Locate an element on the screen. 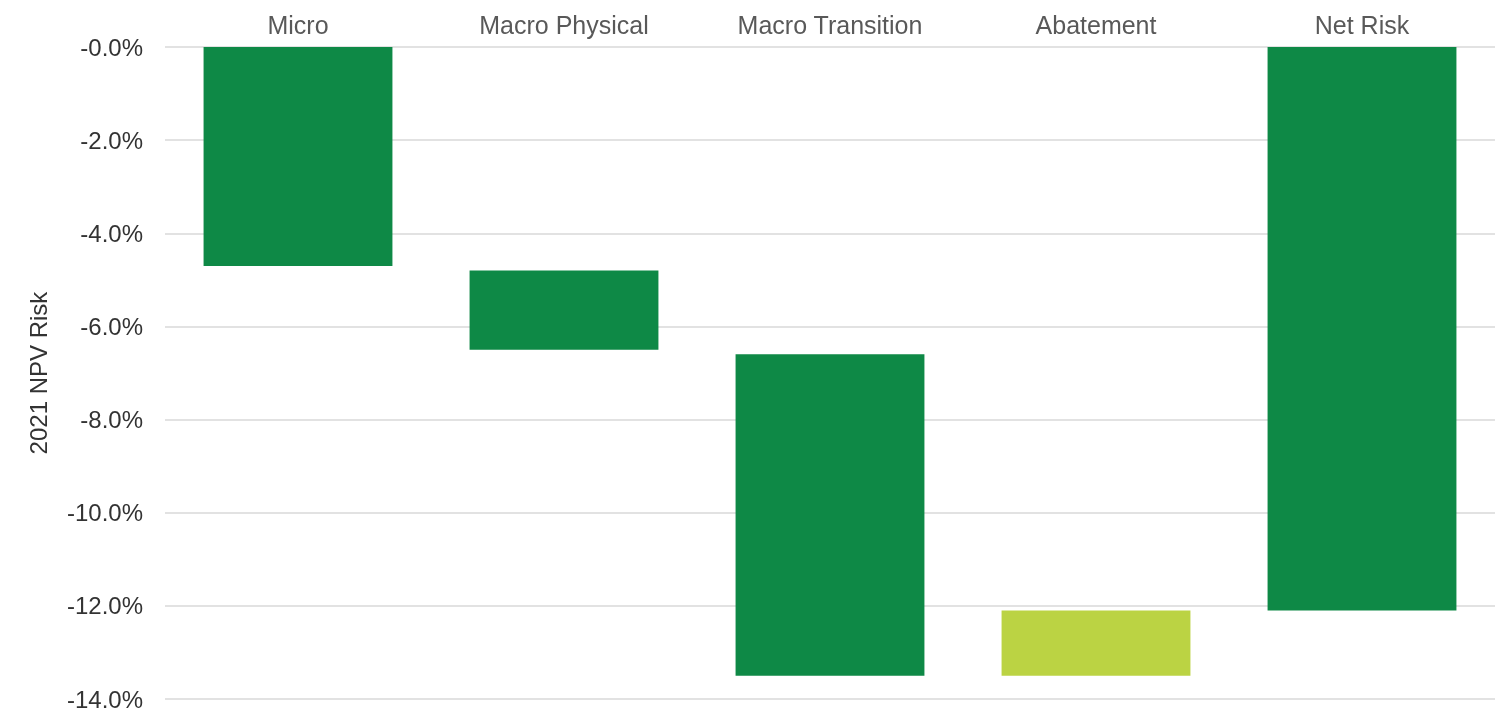 This screenshot has height=713, width=1503. y-tick-label: -2.0% is located at coordinates (111, 140).